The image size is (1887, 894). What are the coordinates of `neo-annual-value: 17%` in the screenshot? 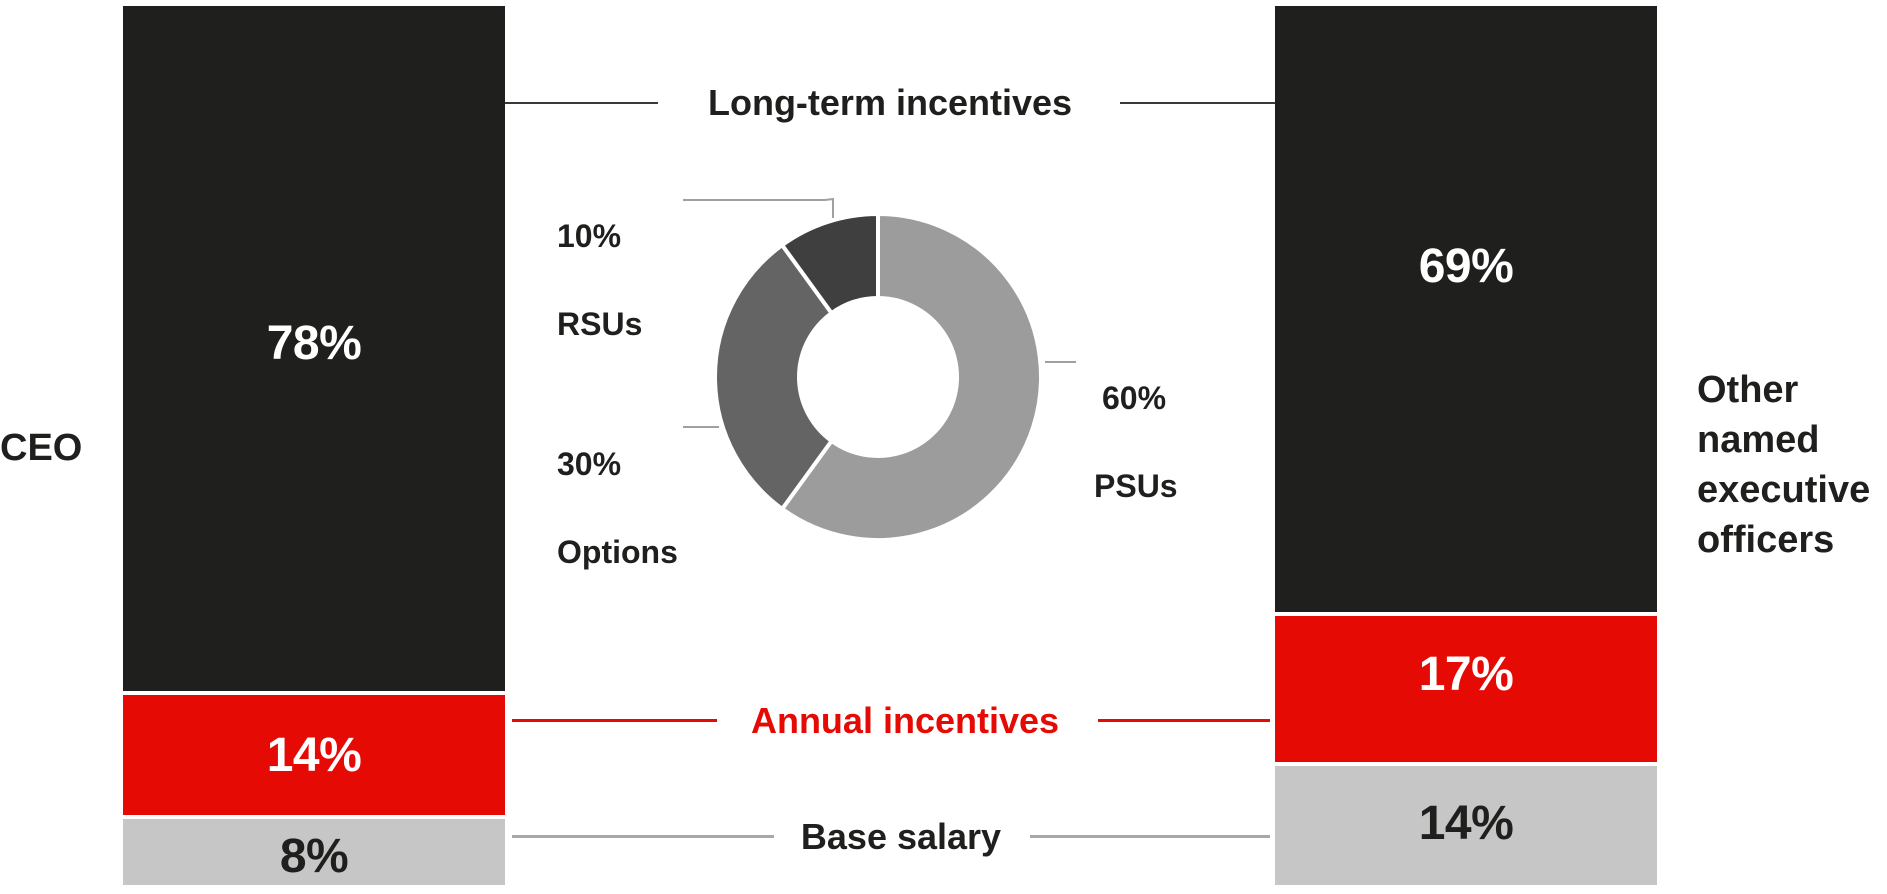 It's located at (1466, 674).